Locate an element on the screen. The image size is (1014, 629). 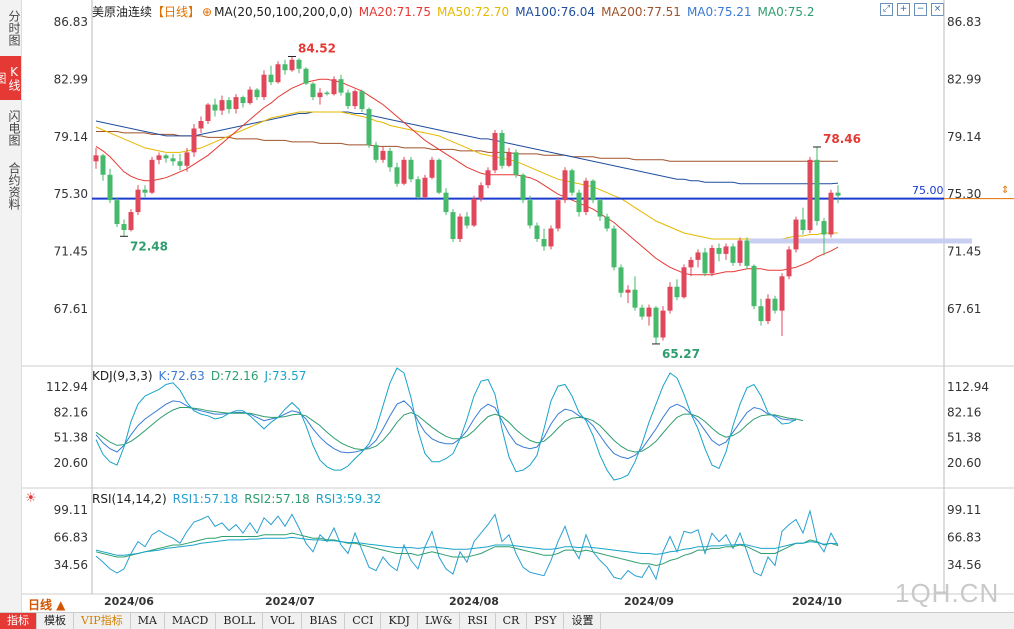
y-tick-label-right: 34.56 is located at coordinates (964, 565).